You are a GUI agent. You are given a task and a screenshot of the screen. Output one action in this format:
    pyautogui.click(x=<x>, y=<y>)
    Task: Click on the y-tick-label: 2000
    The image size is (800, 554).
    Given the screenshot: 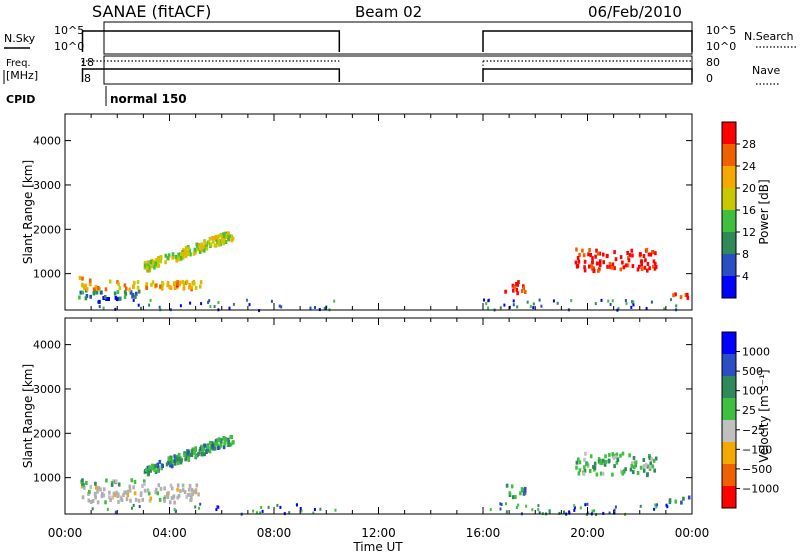 What is the action you would take?
    pyautogui.click(x=47, y=433)
    